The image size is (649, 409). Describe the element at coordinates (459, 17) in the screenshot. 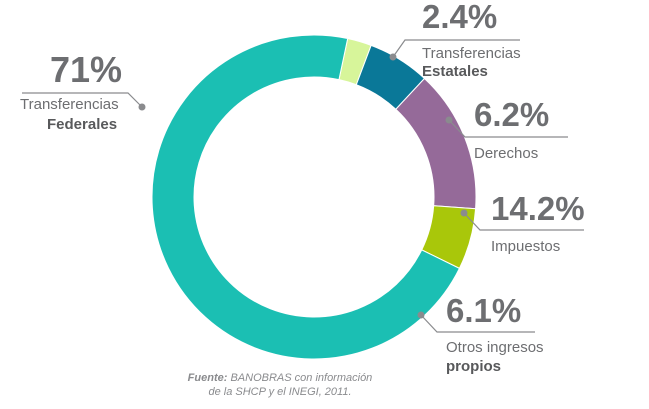

I see `pct-label-estatales: 2.4%` at that location.